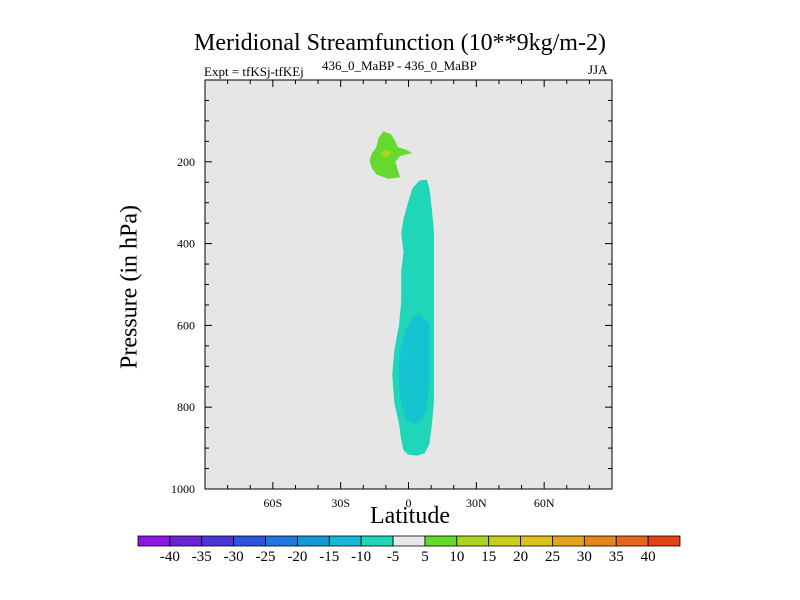 This screenshot has width=800, height=600. Describe the element at coordinates (186, 407) in the screenshot. I see `y-tick-label: 800` at that location.